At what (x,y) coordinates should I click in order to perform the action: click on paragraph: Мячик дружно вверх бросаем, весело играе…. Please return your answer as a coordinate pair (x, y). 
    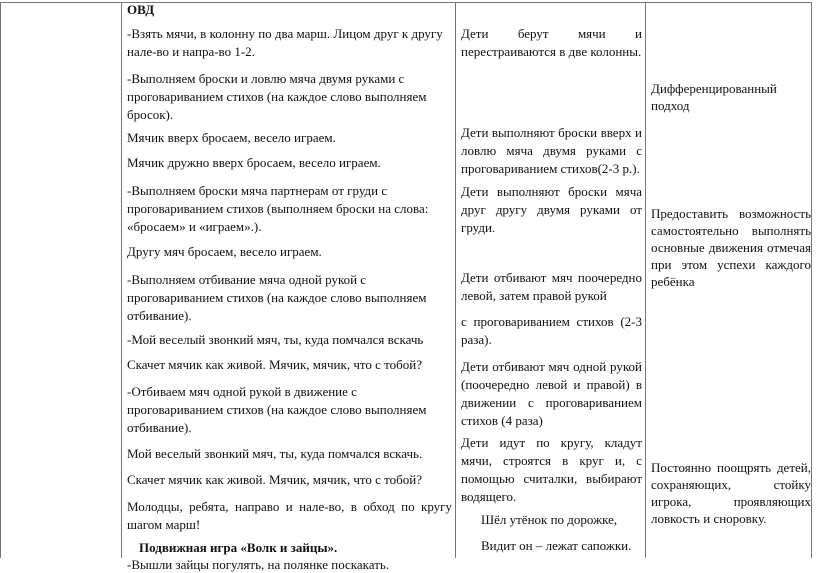
    Looking at the image, I should click on (254, 162).